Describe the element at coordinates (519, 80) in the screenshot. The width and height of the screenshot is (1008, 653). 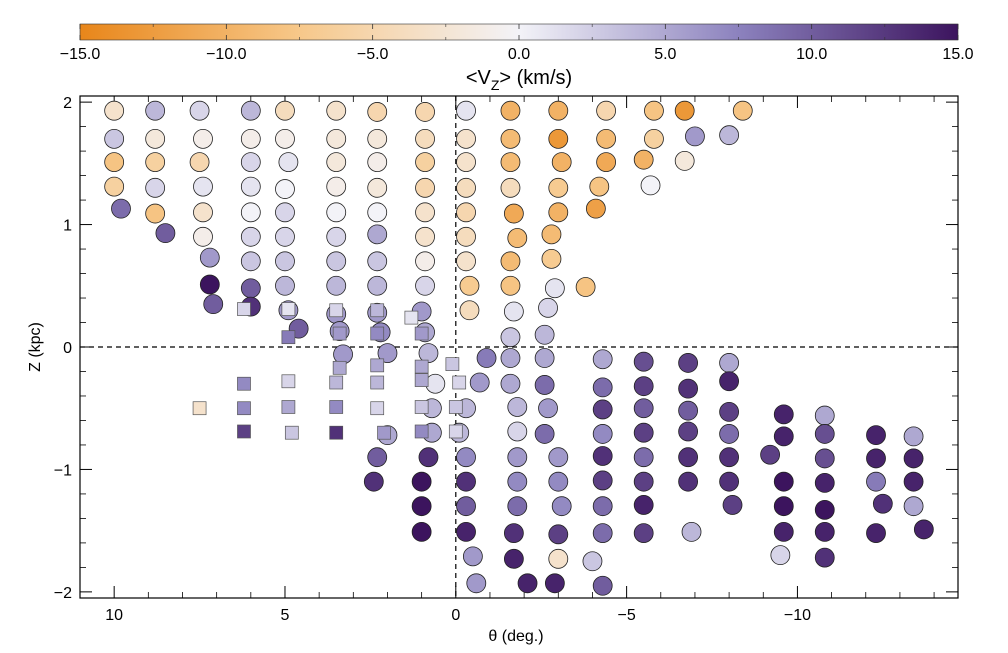
I see `colorbar-label: <VZ> (km/s)` at that location.